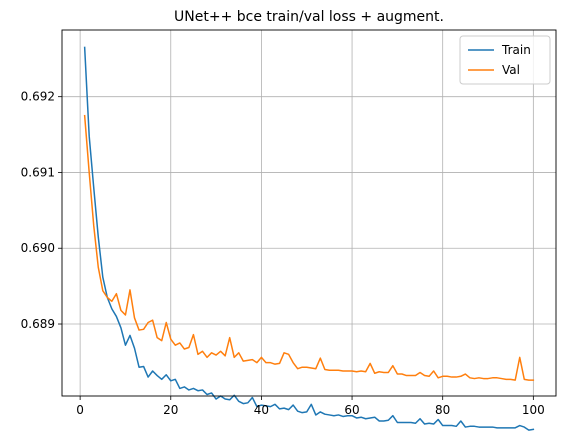  Describe the element at coordinates (38, 172) in the screenshot. I see `y-tick-label: 0.691` at that location.